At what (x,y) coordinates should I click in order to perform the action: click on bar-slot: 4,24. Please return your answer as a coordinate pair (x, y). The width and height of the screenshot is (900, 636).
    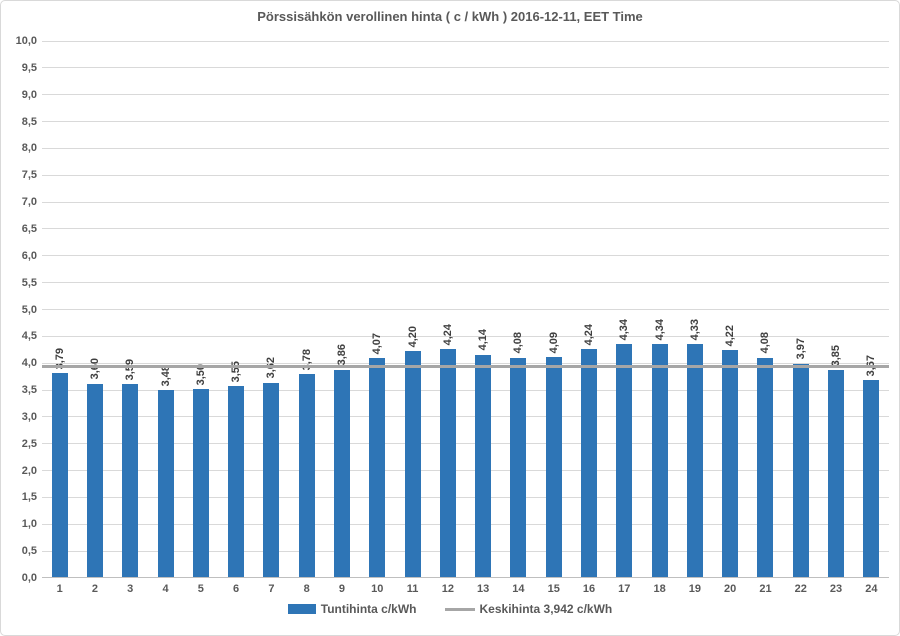
    Looking at the image, I should click on (588, 309).